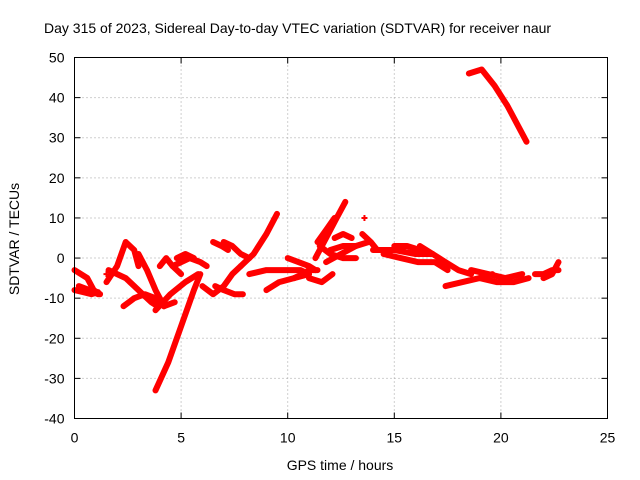 This screenshot has height=480, width=640. What do you see at coordinates (57, 138) in the screenshot?
I see `y-tick-label: 30` at bounding box center [57, 138].